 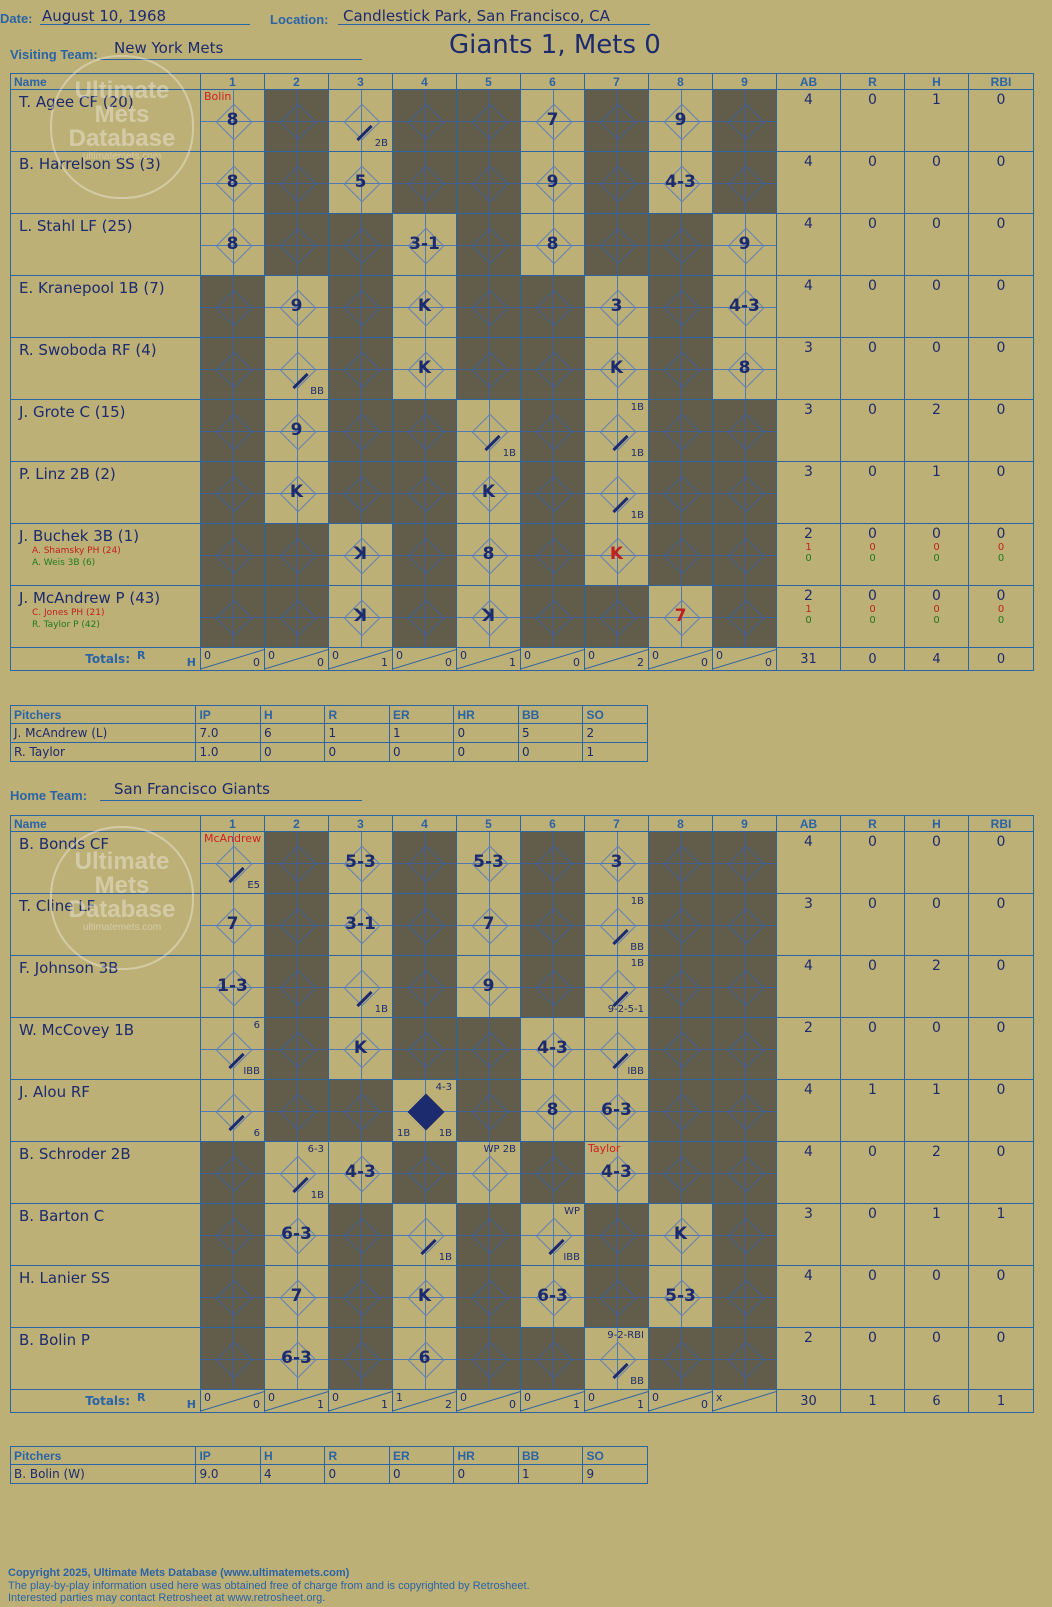 I want to click on play-notation: 4-3, so click(x=552, y=1047).